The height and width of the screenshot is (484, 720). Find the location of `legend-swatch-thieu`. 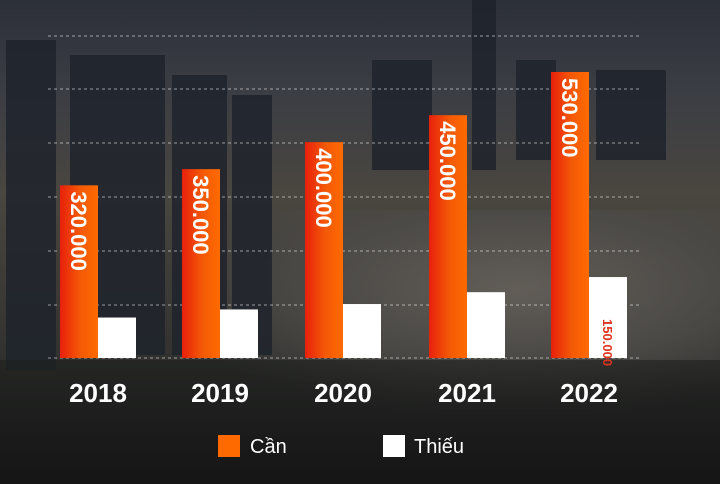

legend-swatch-thieu is located at coordinates (394, 446).